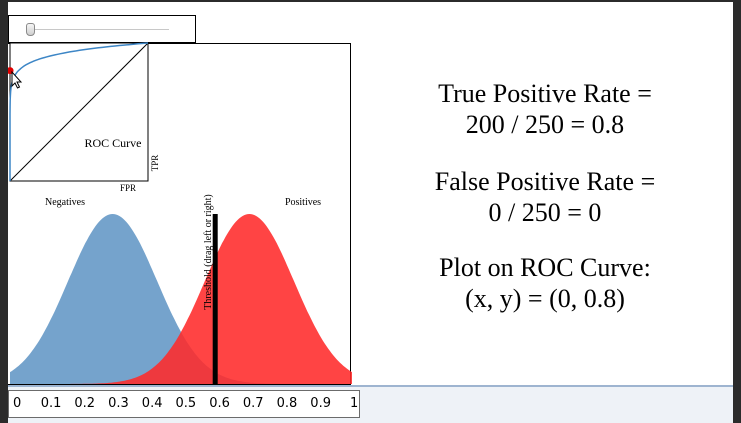  Describe the element at coordinates (303, 202) in the screenshot. I see `positives-label: Positives` at that location.